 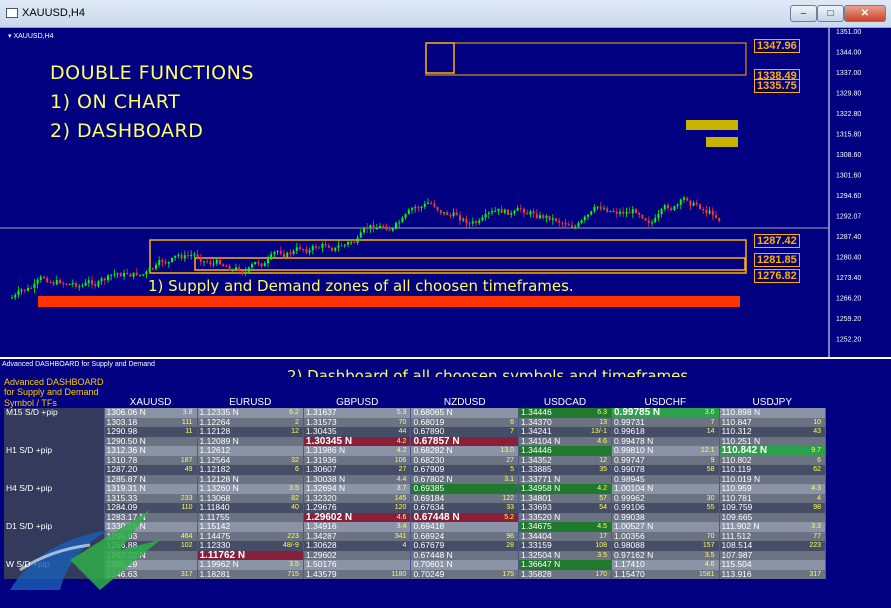 I want to click on table-cell: 1.30607 27, so click(x=357, y=470).